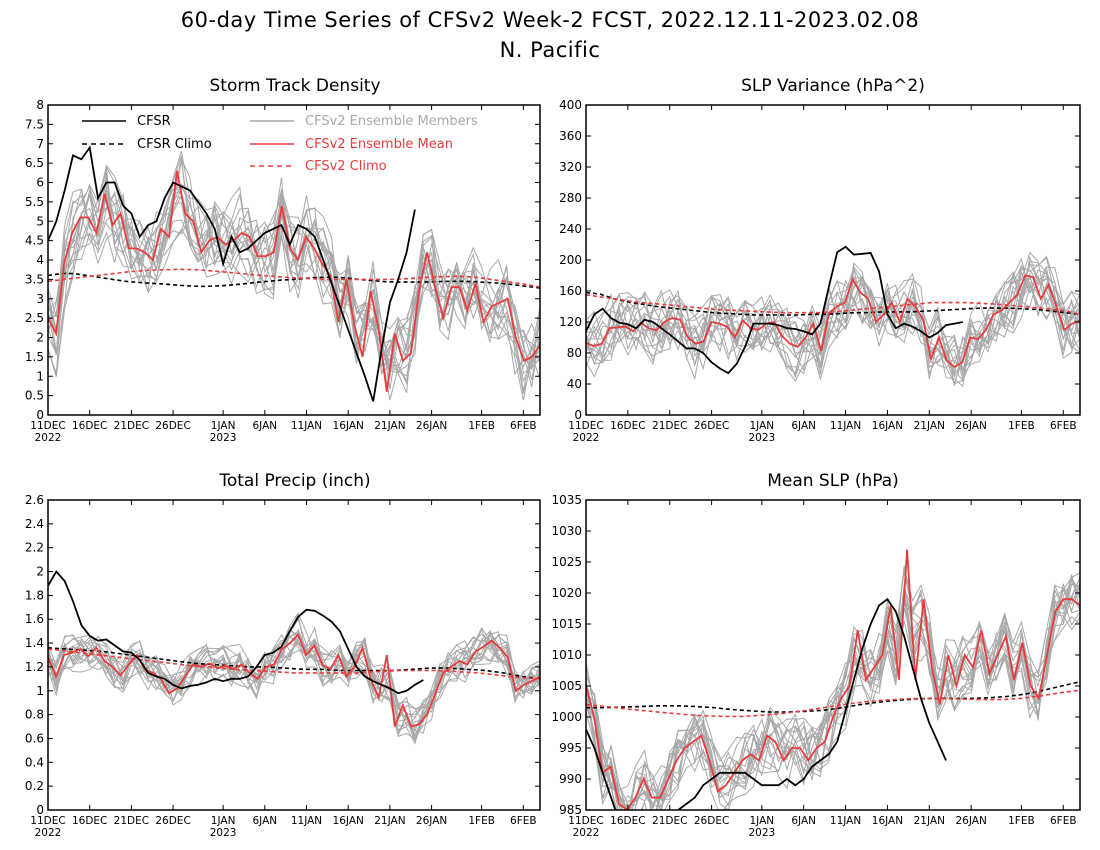  What do you see at coordinates (570, 291) in the screenshot?
I see `y-tick-label: 160` at bounding box center [570, 291].